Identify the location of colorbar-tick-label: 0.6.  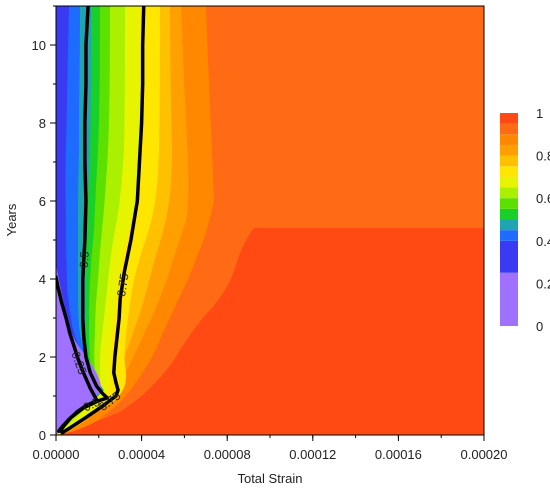
(543, 198).